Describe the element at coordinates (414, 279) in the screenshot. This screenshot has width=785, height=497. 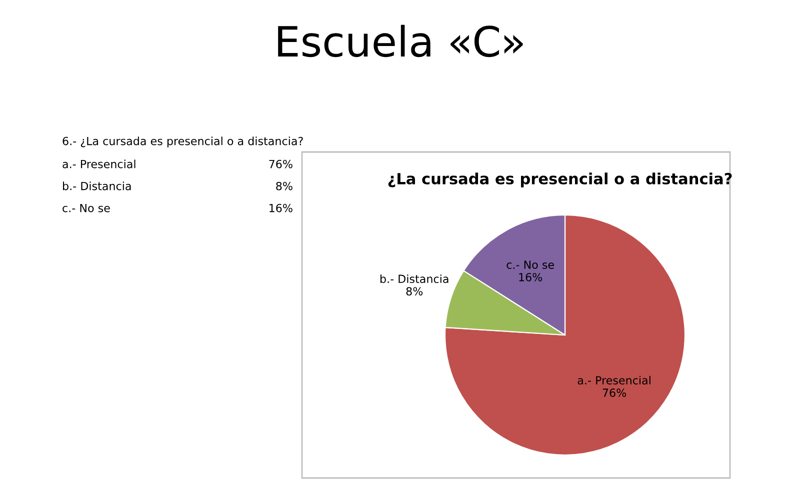
I see `slice-label: b.- Distancia` at that location.